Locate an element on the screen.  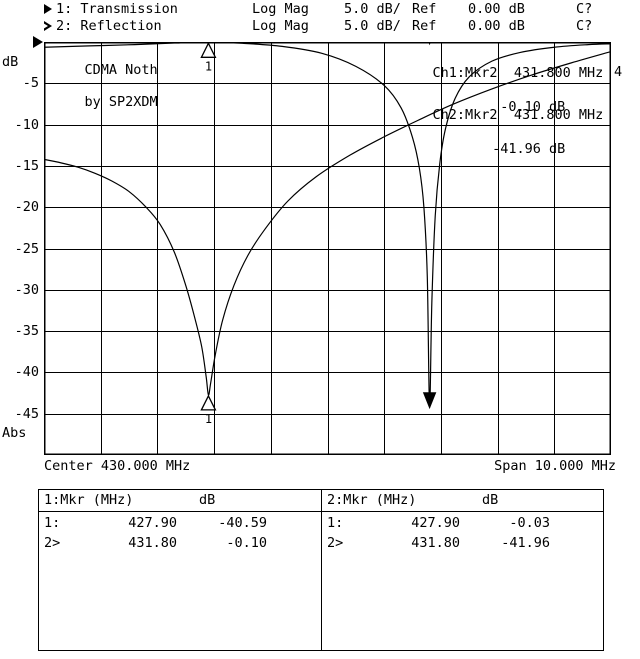
trace-title-line-1: CDMA Noth is located at coordinates (121, 70).